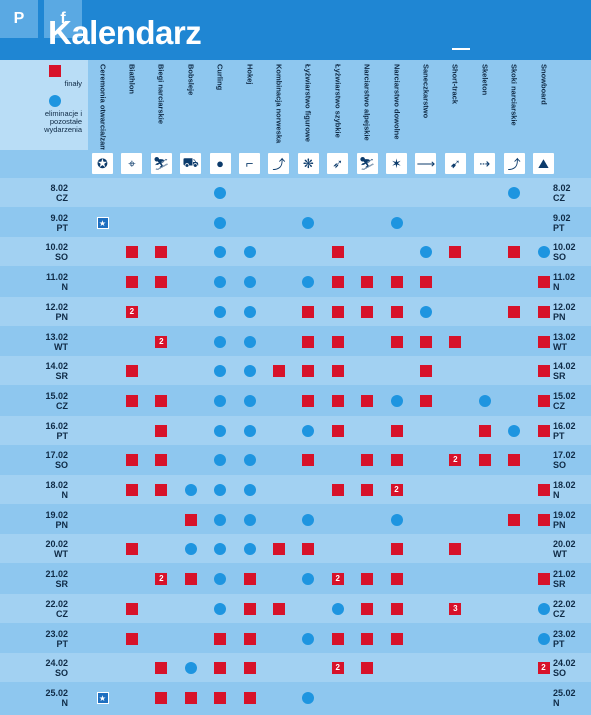 This screenshot has height=715, width=591. Describe the element at coordinates (295, 608) in the screenshot. I see `table-row: 22.02 CZ 22.02 CZ 3` at that location.